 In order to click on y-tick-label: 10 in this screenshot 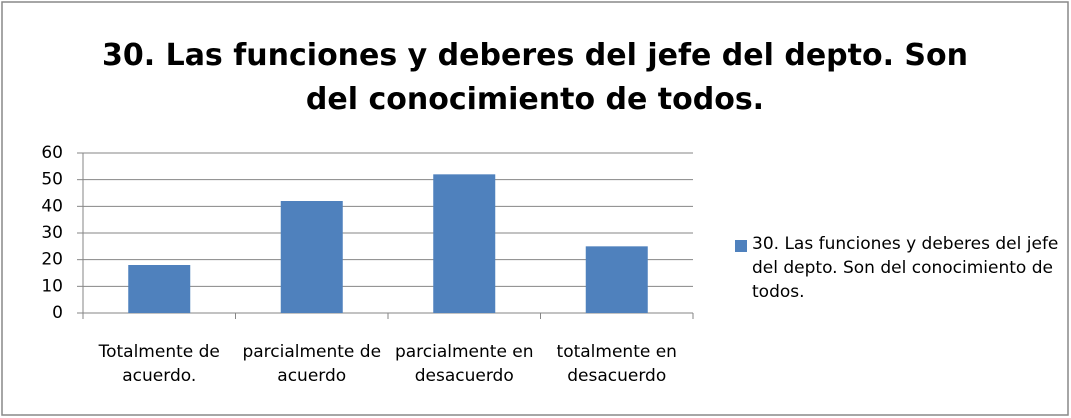, I will do `click(52, 286)`.